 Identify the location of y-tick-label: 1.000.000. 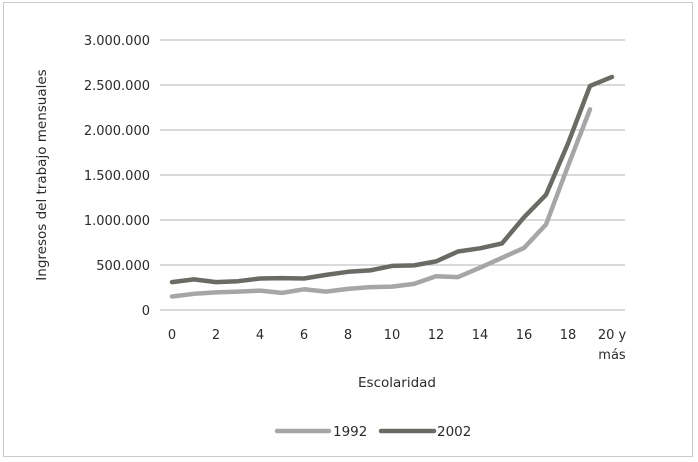
(117, 221).